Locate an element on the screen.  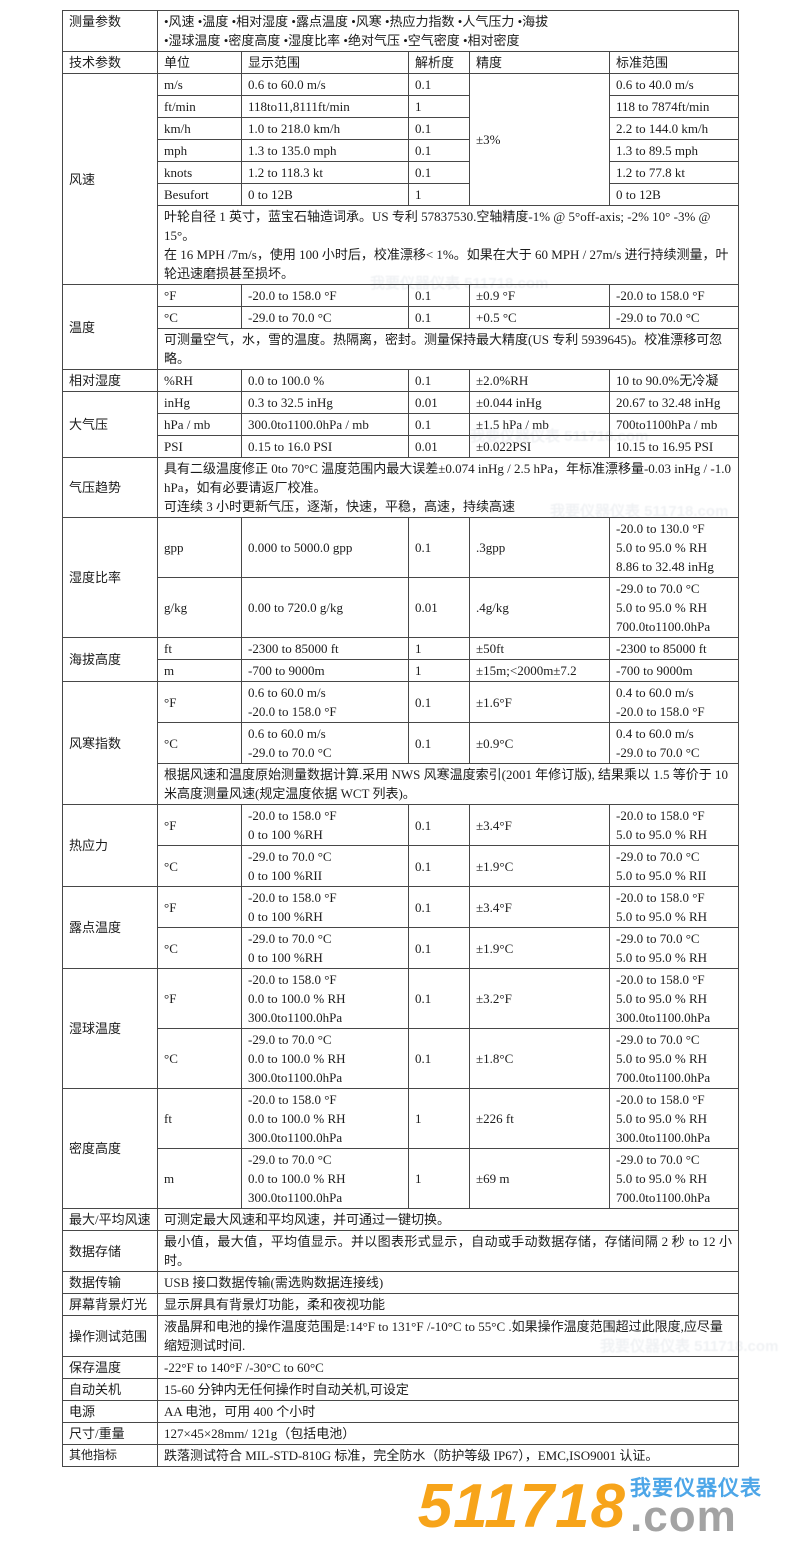
accuracy-cell: ±1.5 hPa / mb is located at coordinates (539, 424).